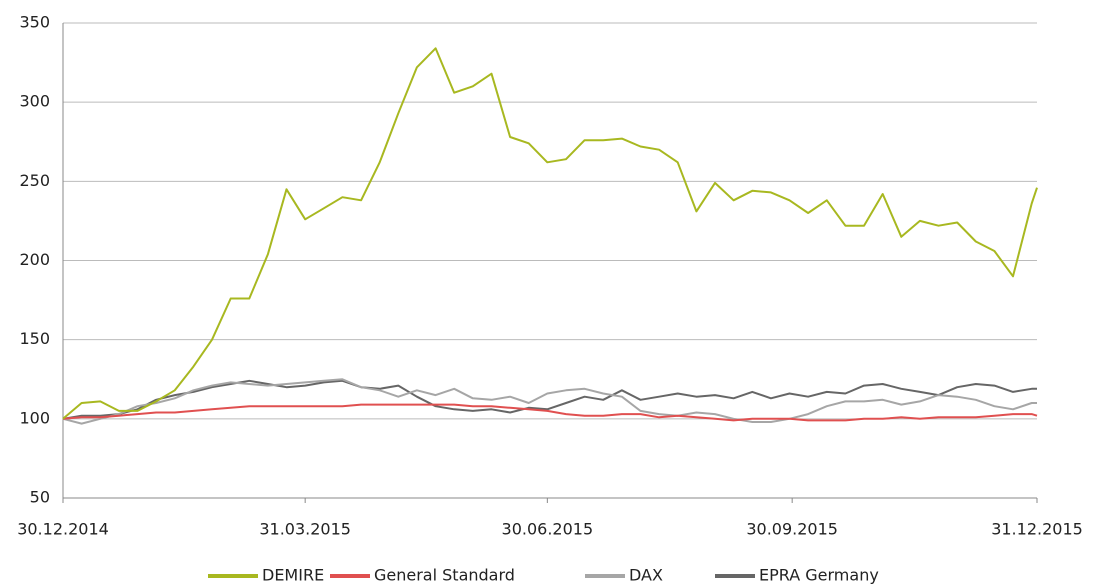 The width and height of the screenshot is (1097, 588). I want to click on y-tick-label: 100, so click(34, 417).